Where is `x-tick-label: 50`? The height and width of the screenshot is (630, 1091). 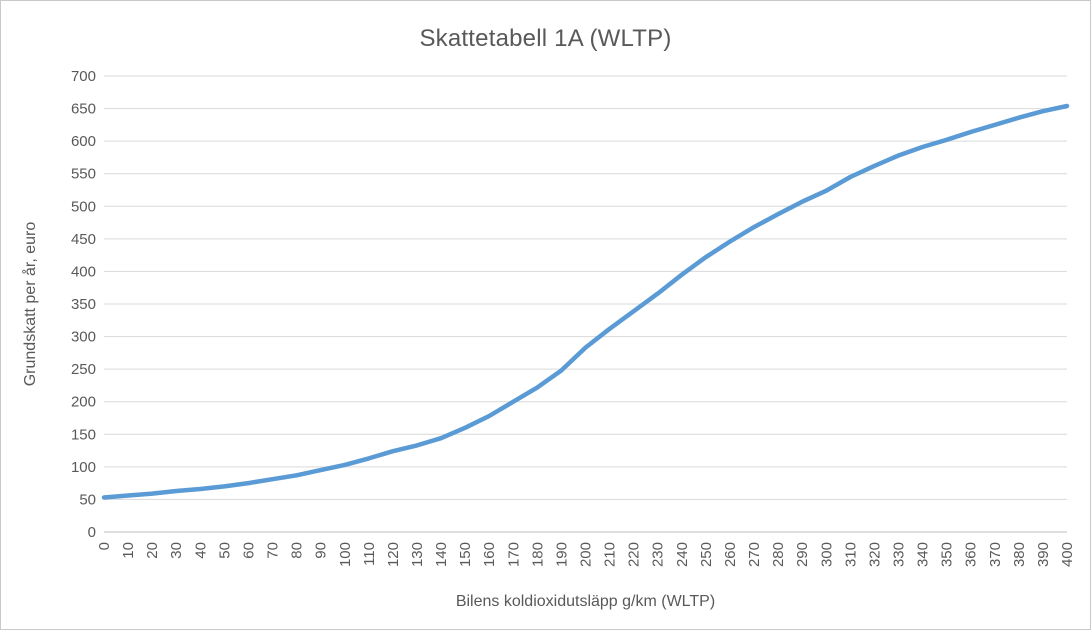
x-tick-label: 50 is located at coordinates (224, 550).